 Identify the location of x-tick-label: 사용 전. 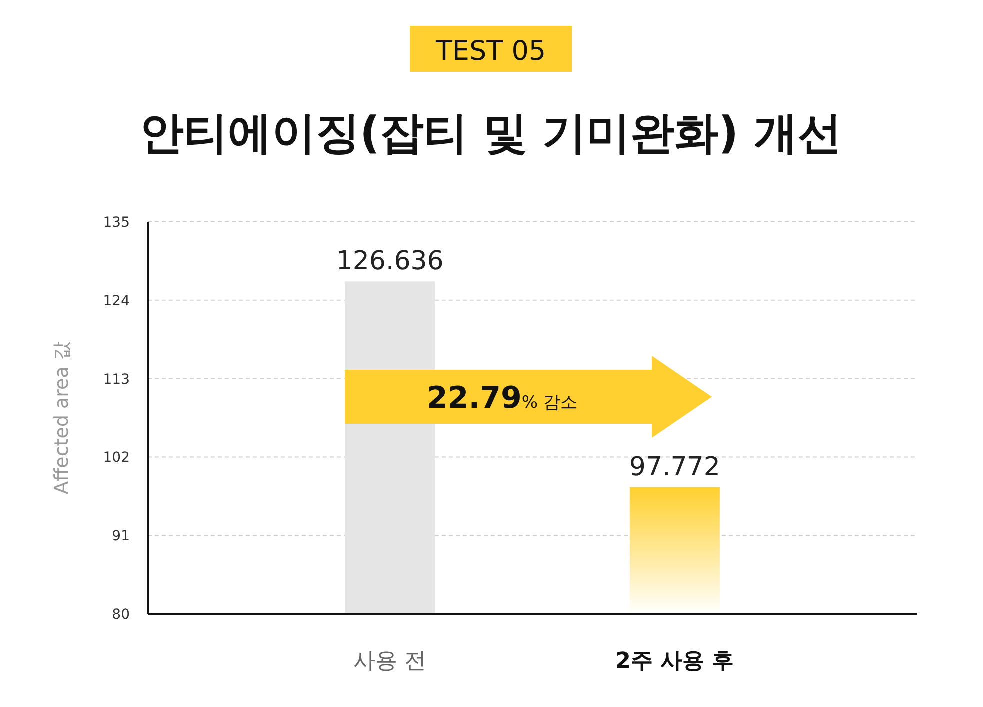
(390, 661).